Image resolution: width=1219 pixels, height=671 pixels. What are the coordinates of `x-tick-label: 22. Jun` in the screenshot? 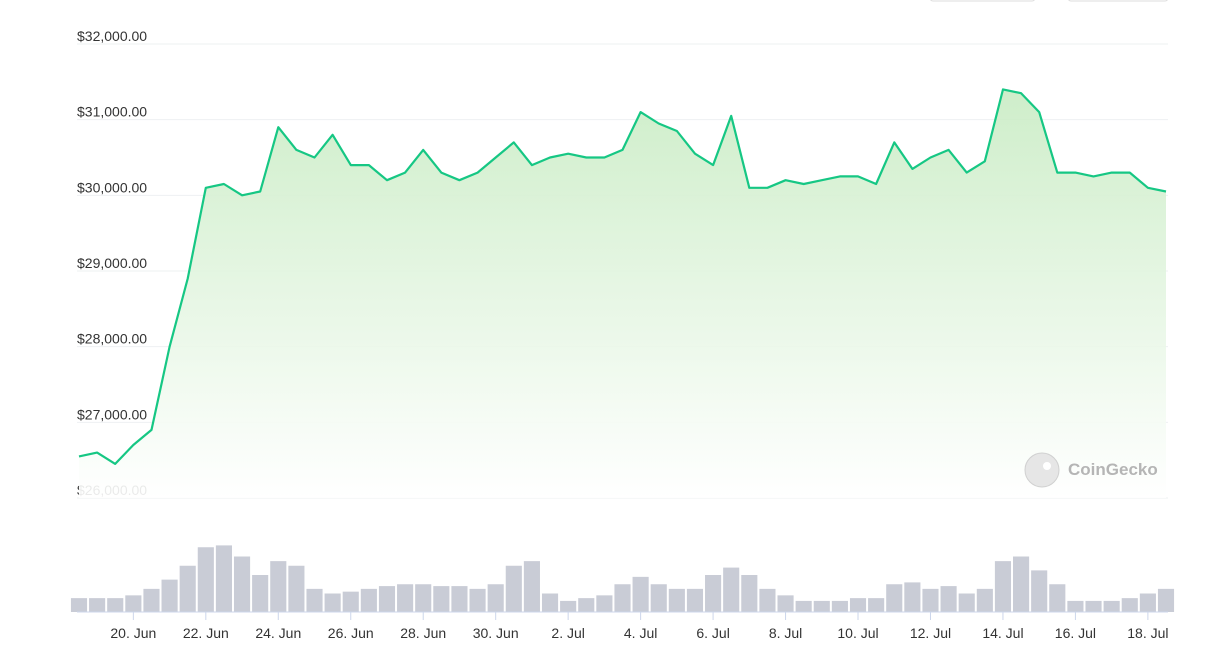 It's located at (206, 633).